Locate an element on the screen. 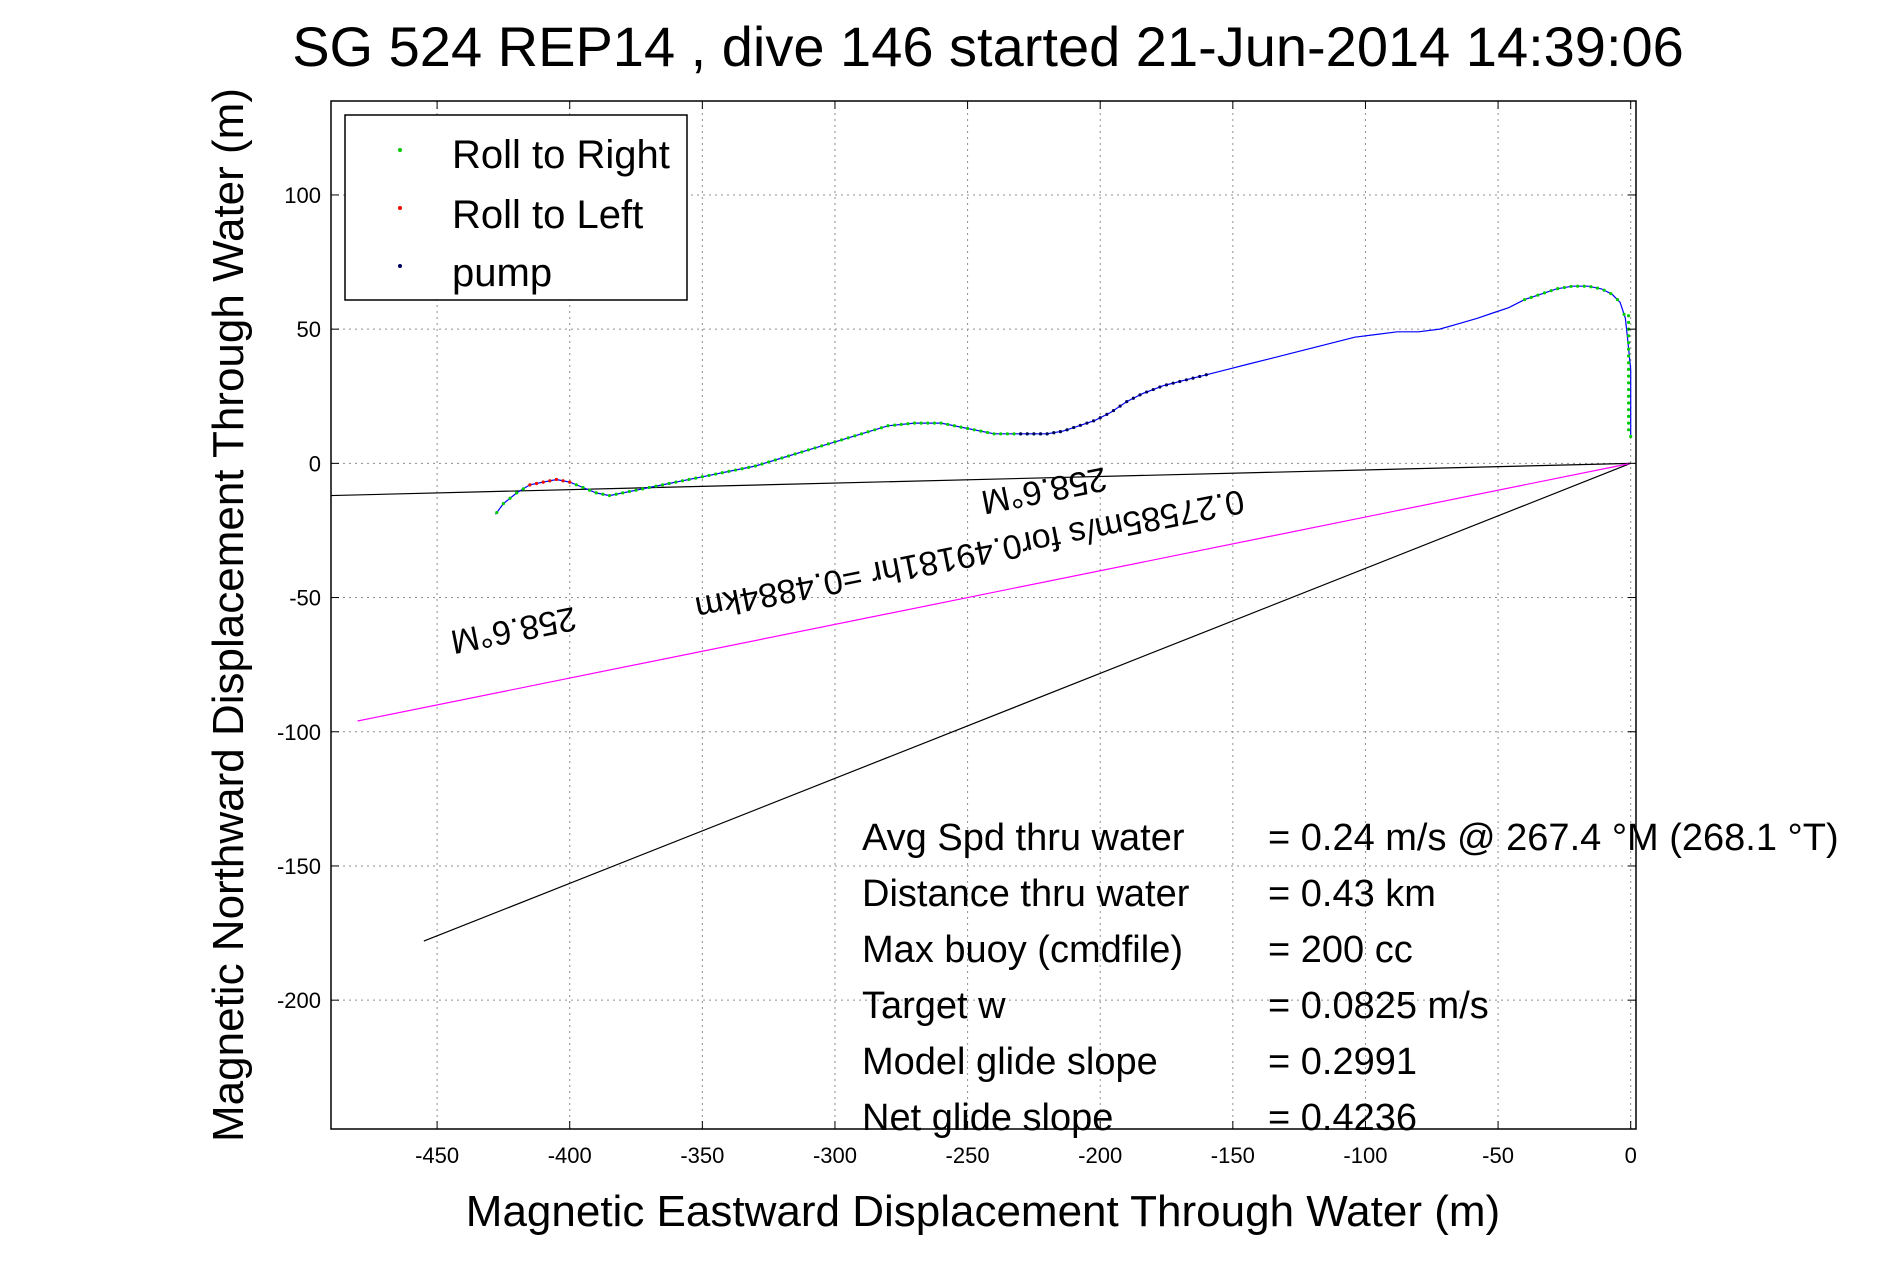  legend-label-pump: pump is located at coordinates (502, 273).